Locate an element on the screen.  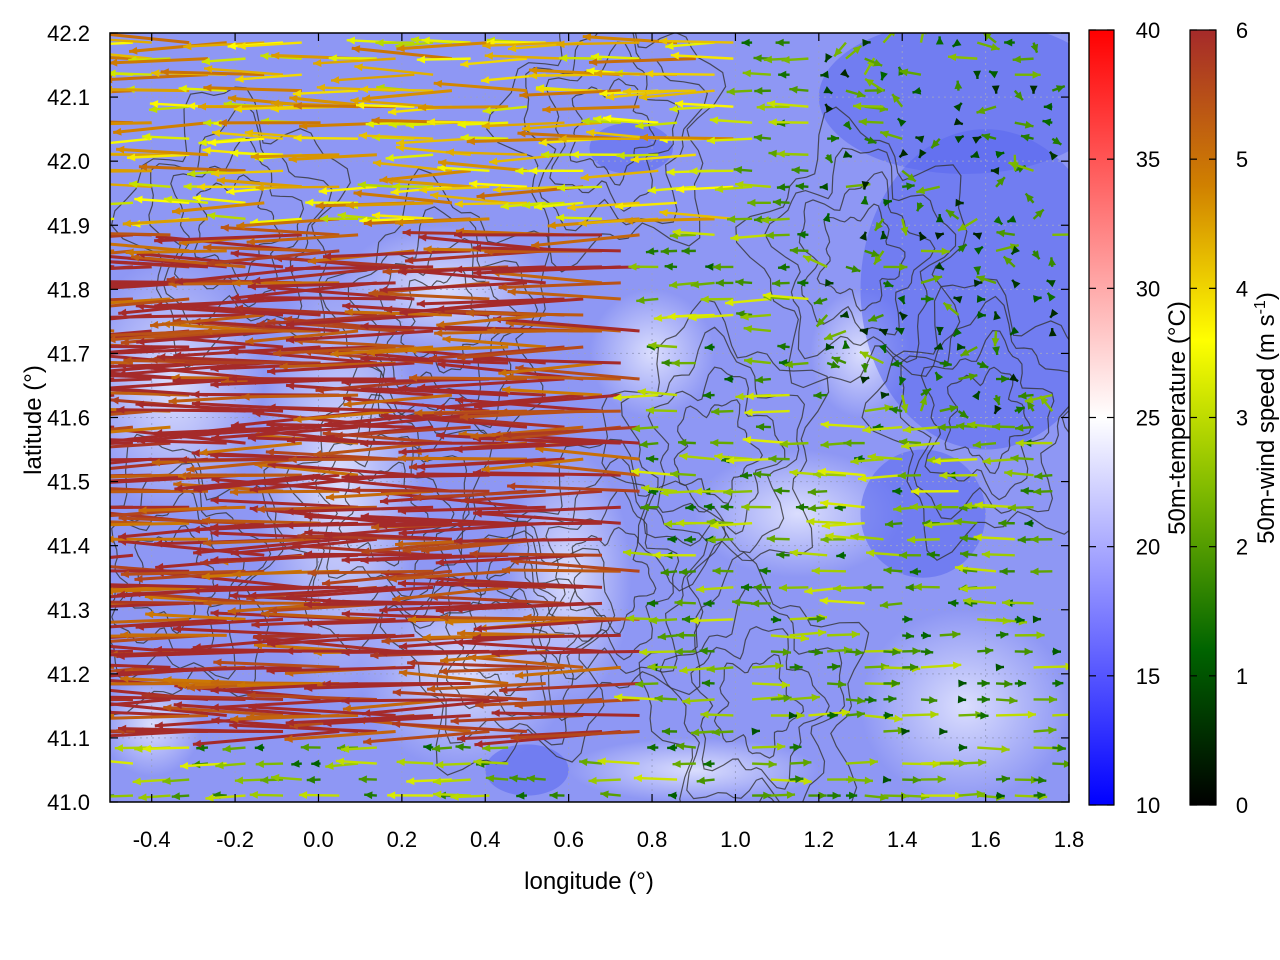
colorbar-tick-label: 15 is located at coordinates (1148, 676).